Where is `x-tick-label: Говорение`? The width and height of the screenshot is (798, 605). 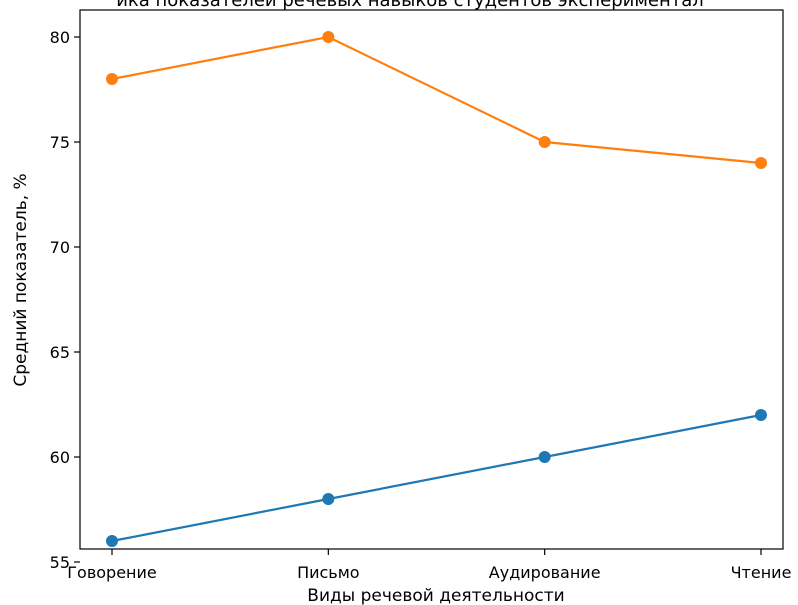
x-tick-label: Говорение is located at coordinates (111, 572).